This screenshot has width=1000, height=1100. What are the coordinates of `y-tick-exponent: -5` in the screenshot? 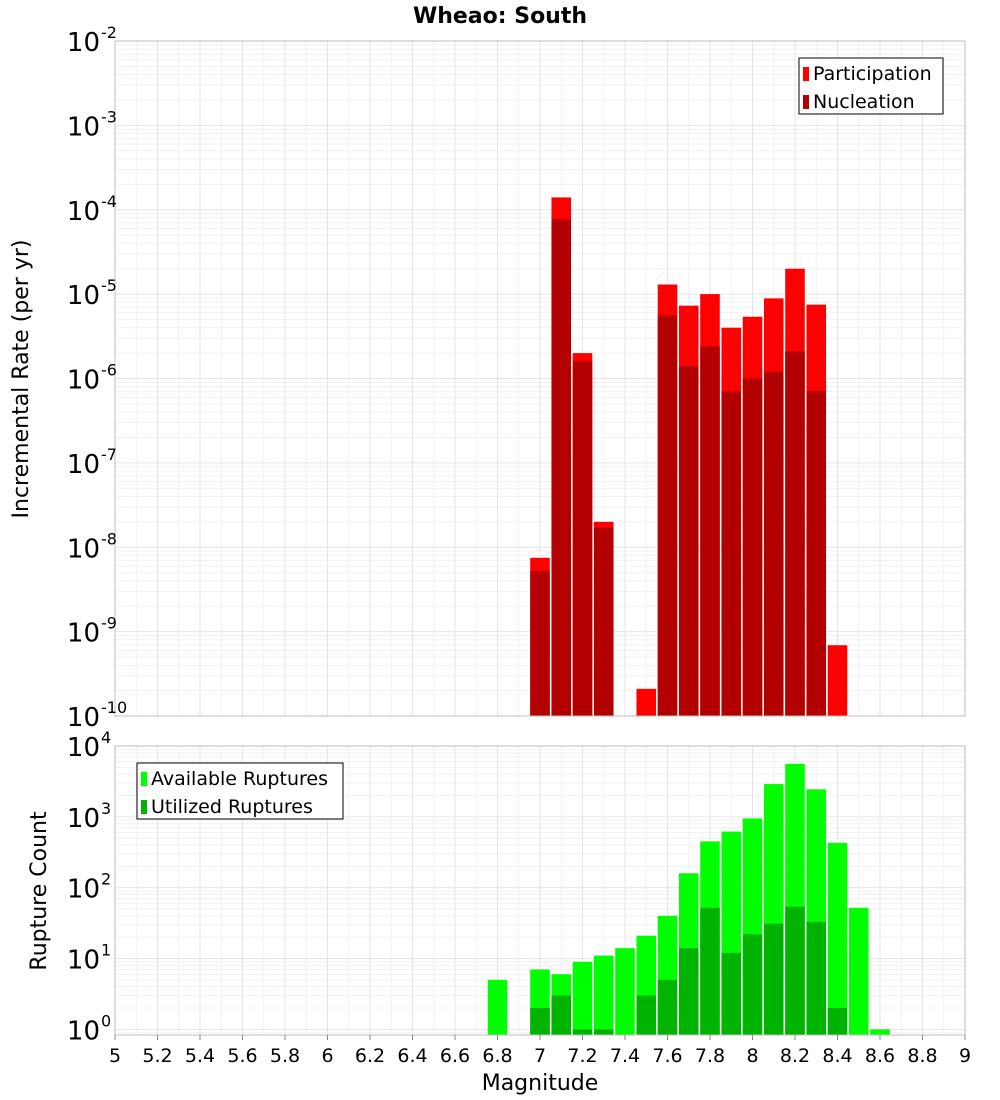 It's located at (109, 285).